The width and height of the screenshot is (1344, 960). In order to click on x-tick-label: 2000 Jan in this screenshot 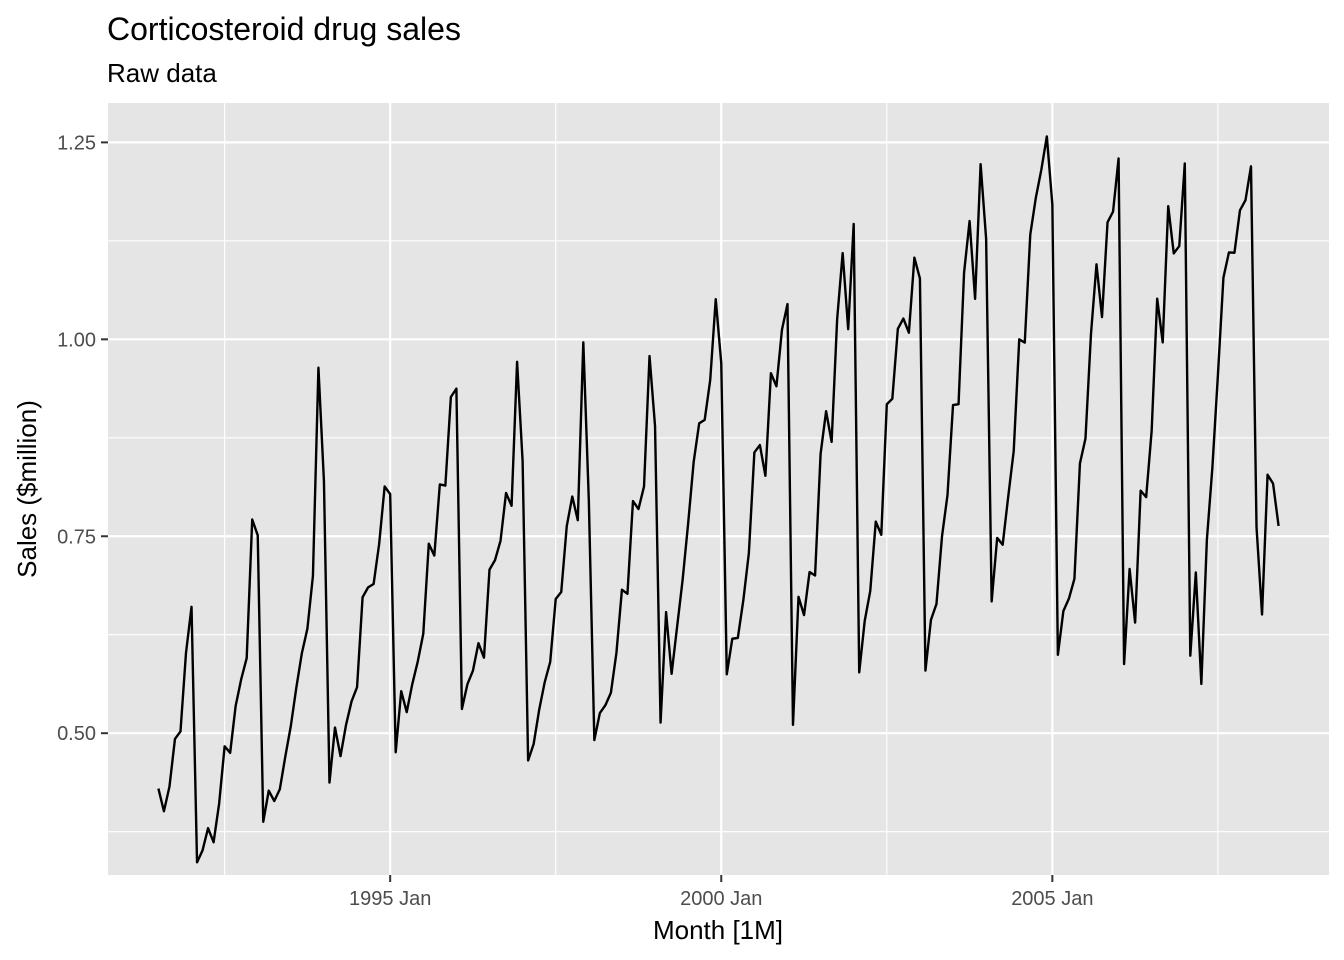, I will do `click(721, 899)`.